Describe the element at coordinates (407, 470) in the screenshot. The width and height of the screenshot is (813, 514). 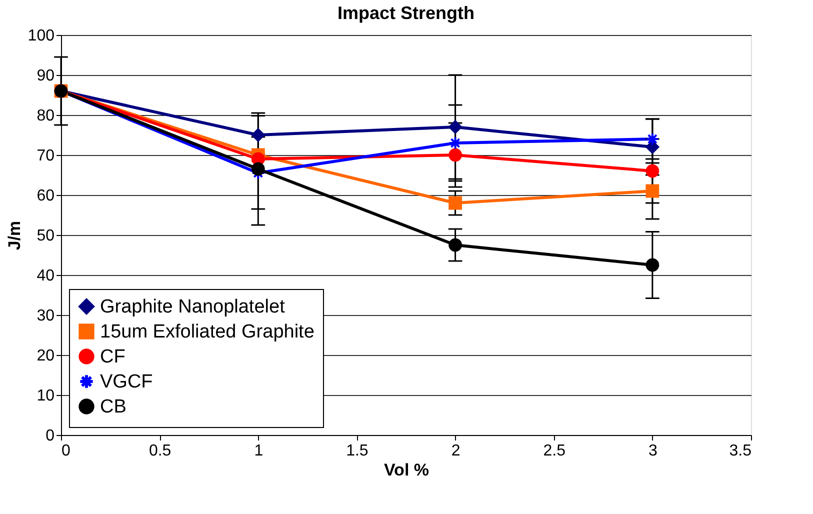
I see `x-axis-title: Vol %` at that location.